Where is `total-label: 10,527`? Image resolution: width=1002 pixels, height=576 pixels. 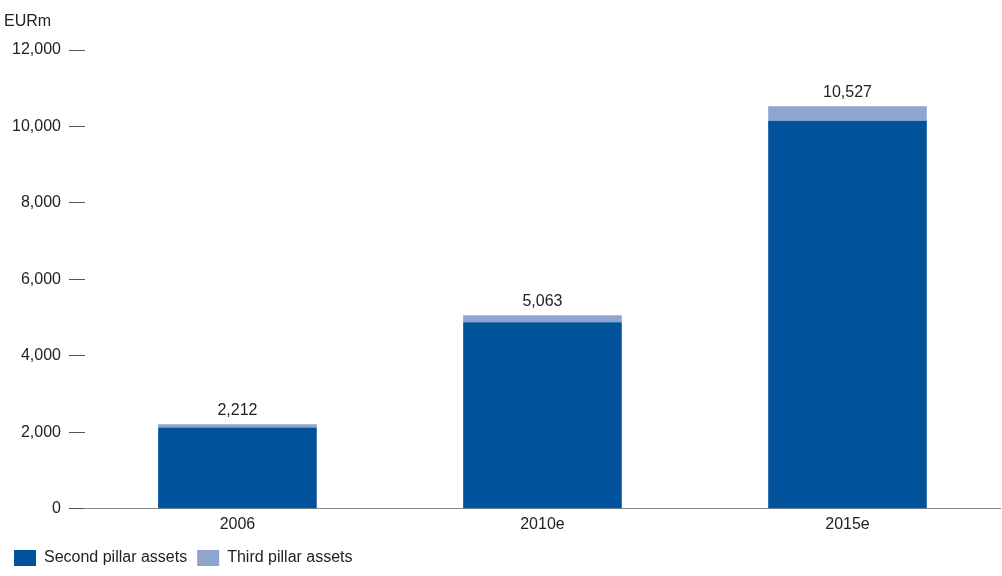 total-label: 10,527 is located at coordinates (848, 91).